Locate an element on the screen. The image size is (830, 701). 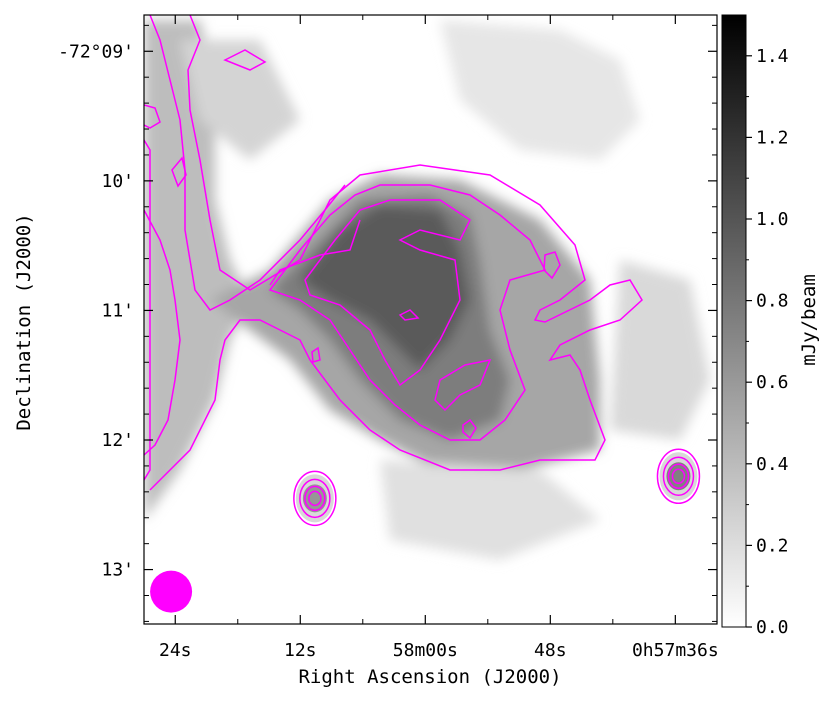
contour-left-inner is located at coordinates (162, 332).